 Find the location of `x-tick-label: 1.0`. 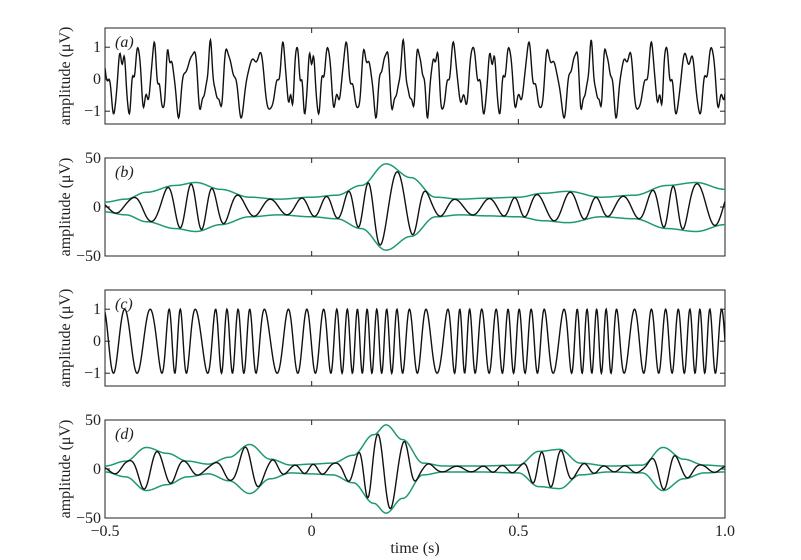

x-tick-label: 1.0 is located at coordinates (725, 531).